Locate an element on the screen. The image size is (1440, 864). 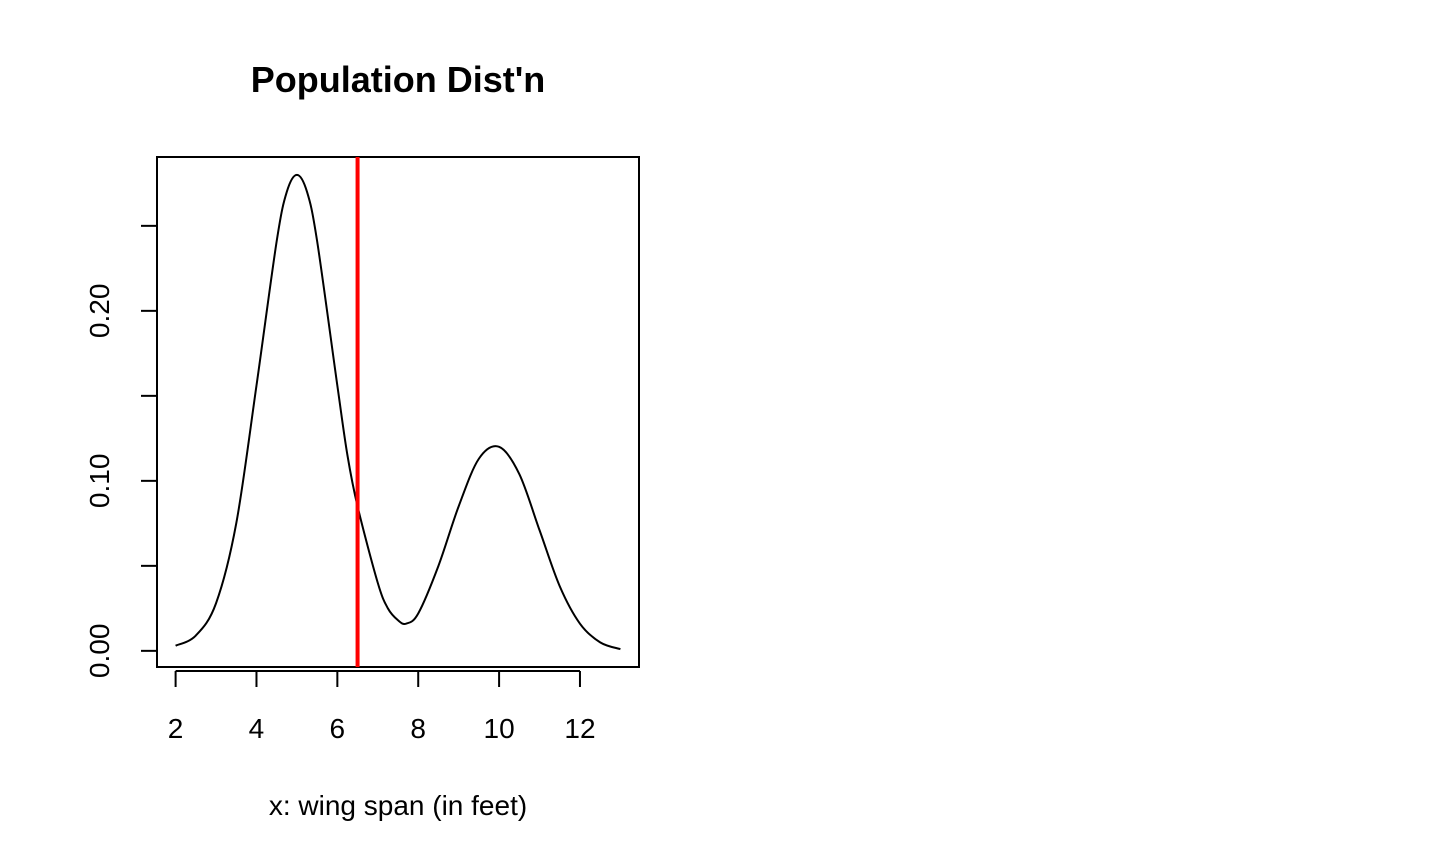
x-tick-label: 8 is located at coordinates (418, 728).